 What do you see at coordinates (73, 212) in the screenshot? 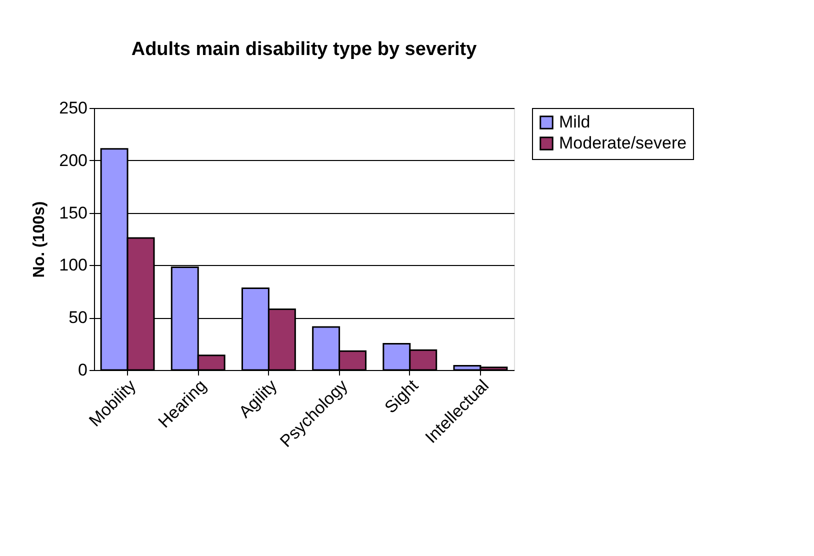
I see `y-tick-label: 150` at bounding box center [73, 212].